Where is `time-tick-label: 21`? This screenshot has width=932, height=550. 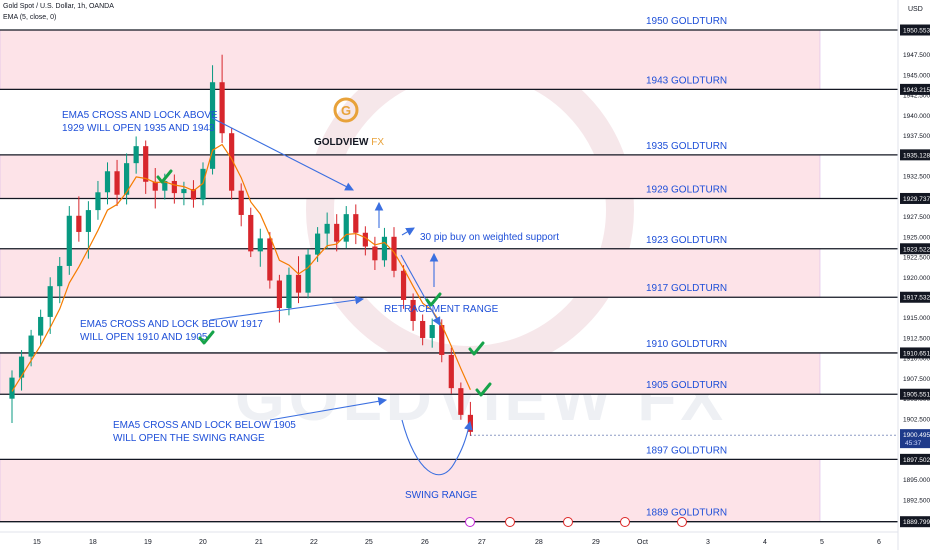 time-tick-label: 21 is located at coordinates (259, 542).